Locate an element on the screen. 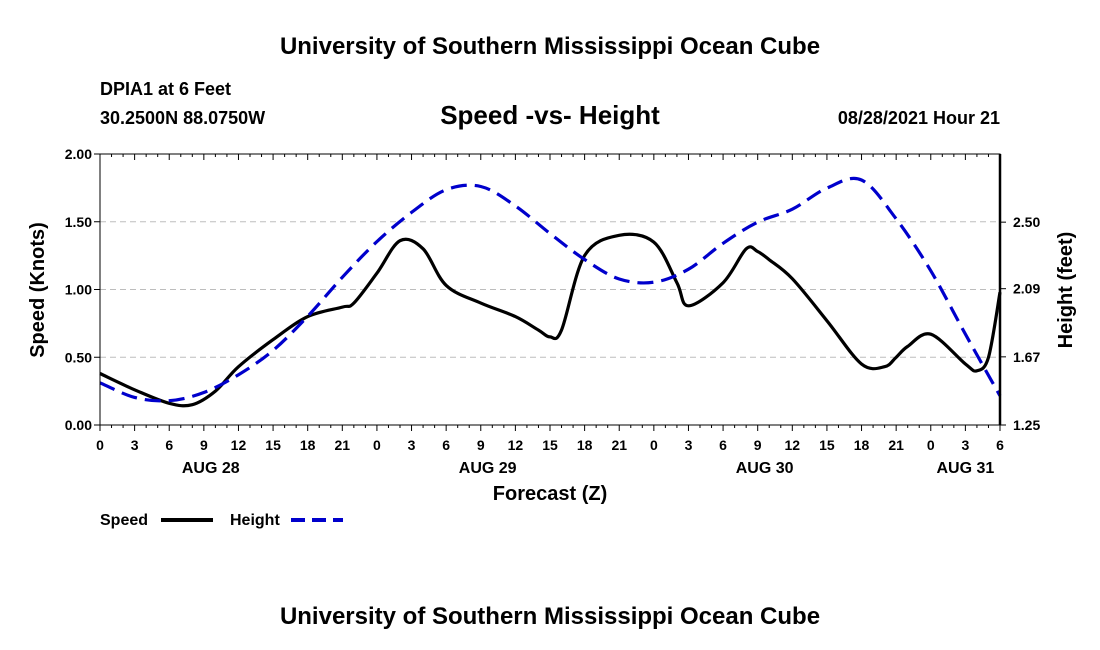  station-label: DPIA1 at 6 Feet is located at coordinates (165, 89).